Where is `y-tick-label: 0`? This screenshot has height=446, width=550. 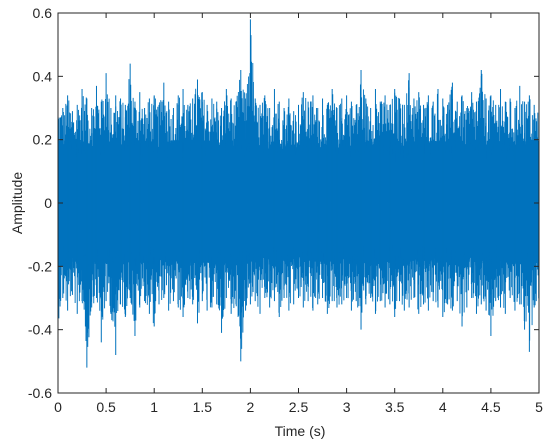
y-tick-label: 0 is located at coordinates (48, 203).